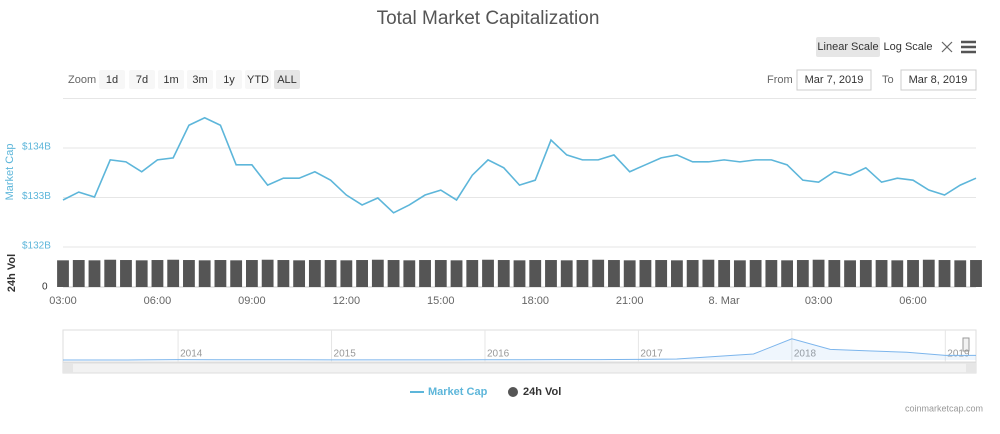  Describe the element at coordinates (488, 18) in the screenshot. I see `chart-title: Total Market Capitalization` at that location.